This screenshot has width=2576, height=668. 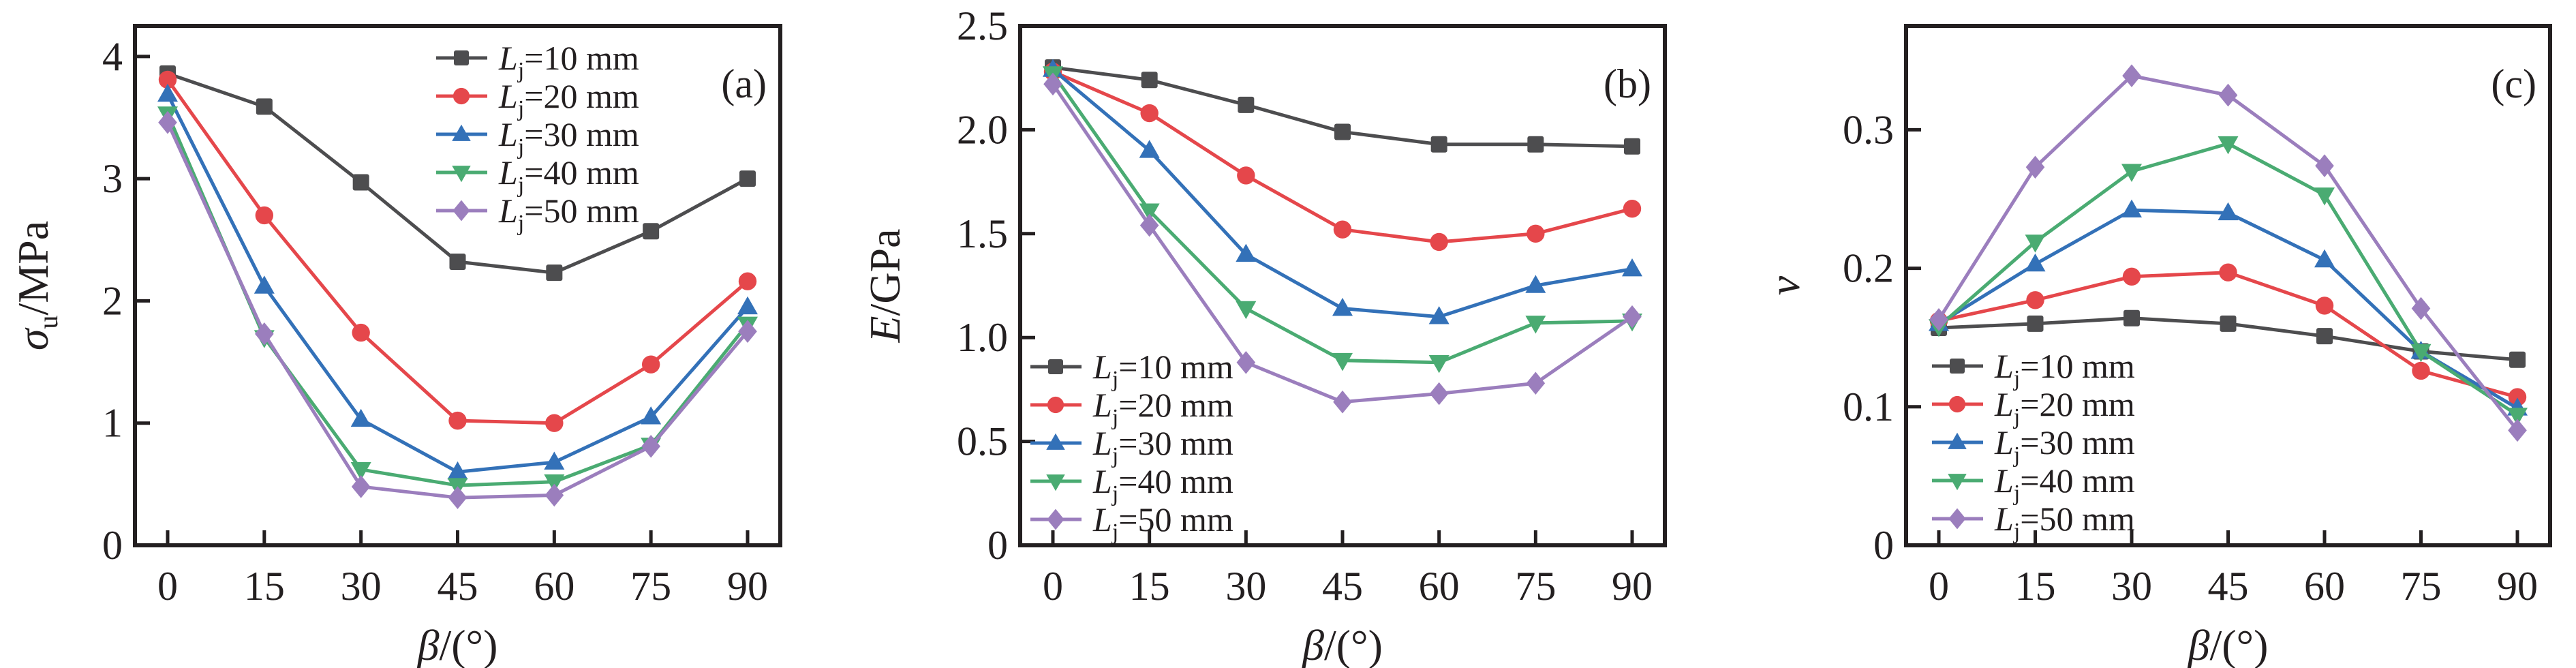 What do you see at coordinates (537, 214) in the screenshot?
I see `legend-item: Lj=50 mm` at bounding box center [537, 214].